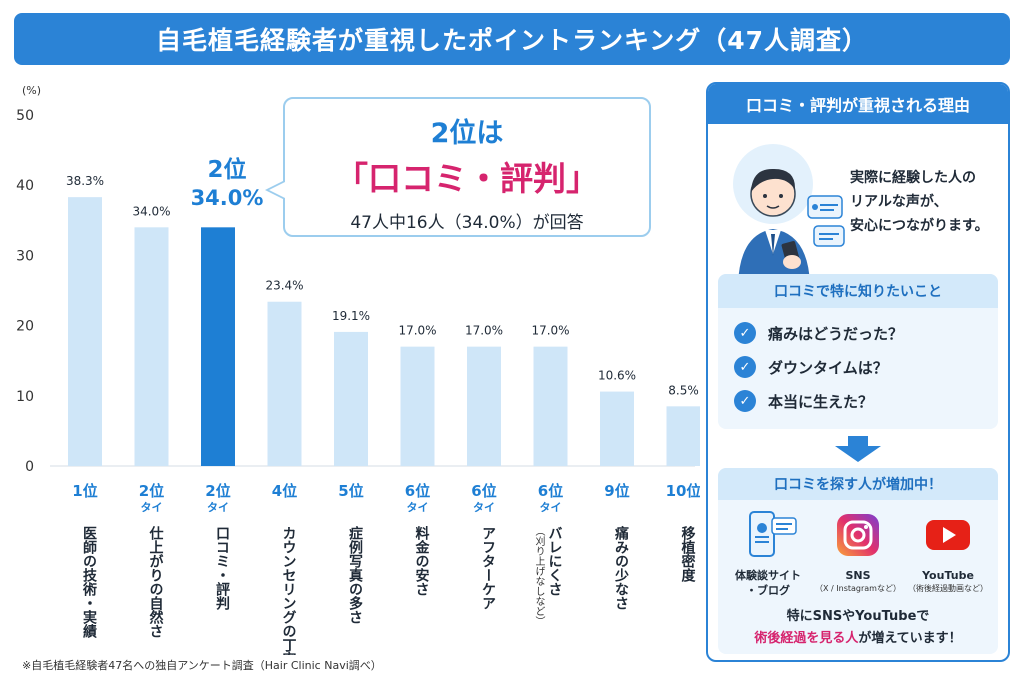 The width and height of the screenshot is (1024, 683). I want to click on rank-label: 4位, so click(284, 491).